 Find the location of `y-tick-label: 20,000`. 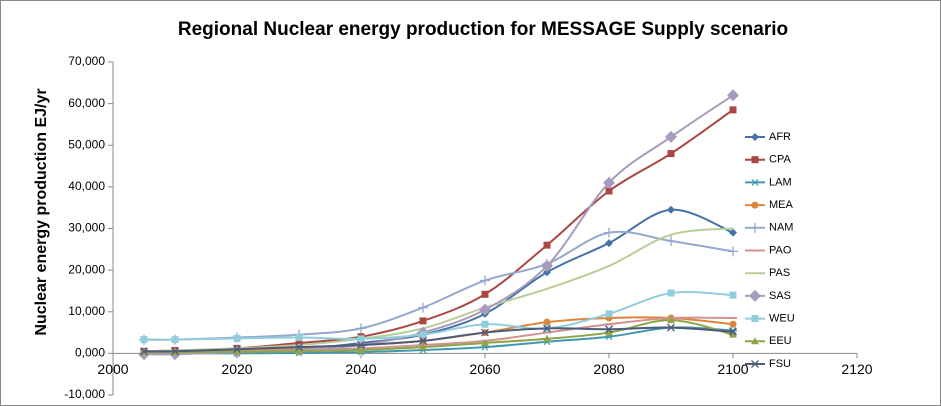

y-tick-label: 20,000 is located at coordinates (86, 269).